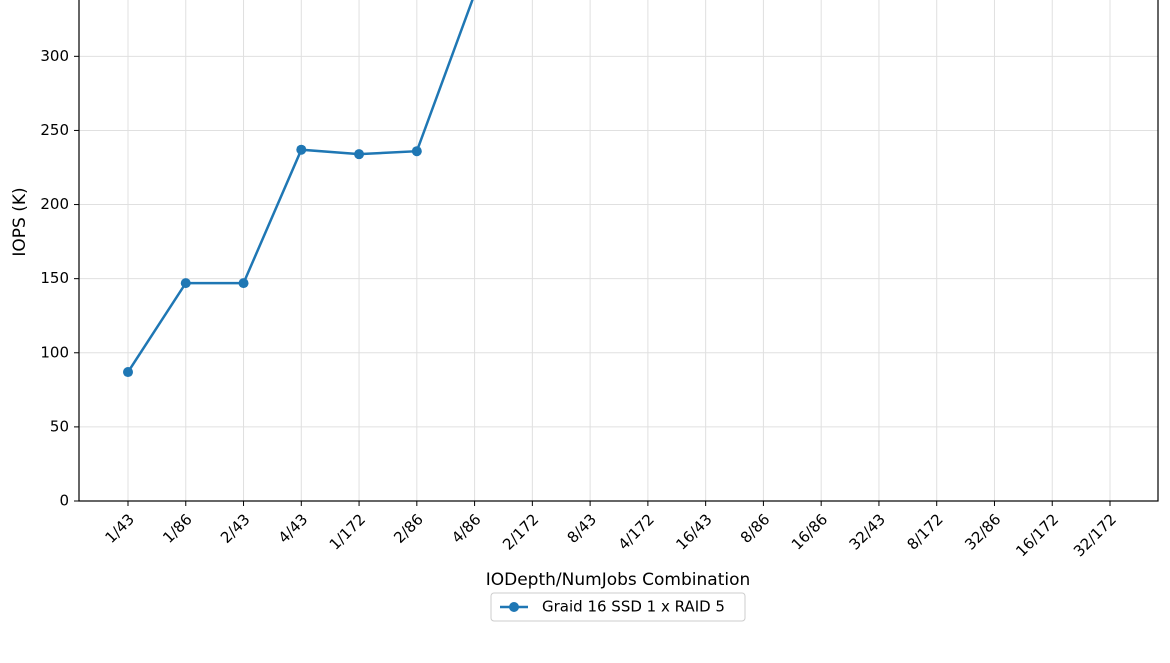 This screenshot has height=663, width=1170. I want to click on legend-marker, so click(514, 607).